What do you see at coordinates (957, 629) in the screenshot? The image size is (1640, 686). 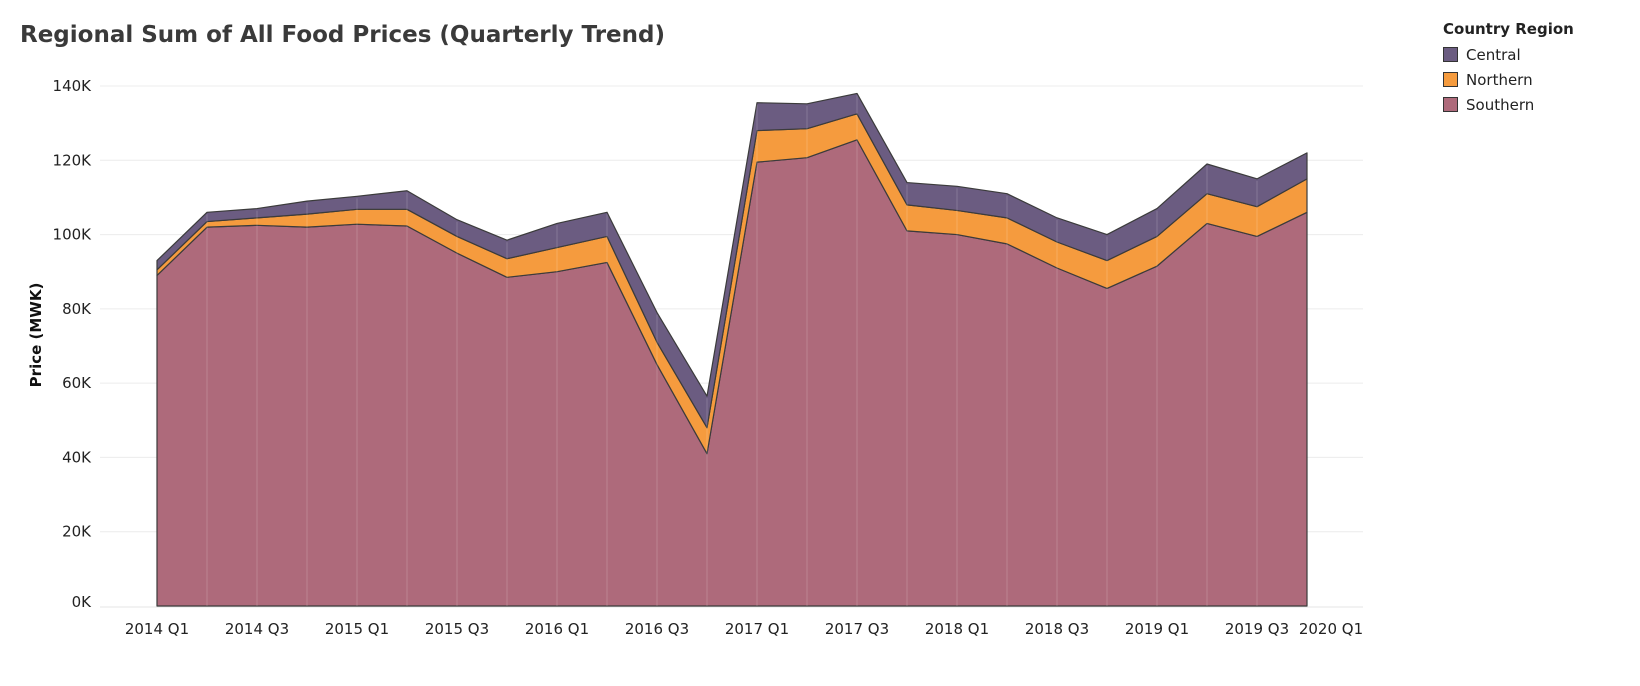 I see `x-tick-label: 2018 Q1` at bounding box center [957, 629].